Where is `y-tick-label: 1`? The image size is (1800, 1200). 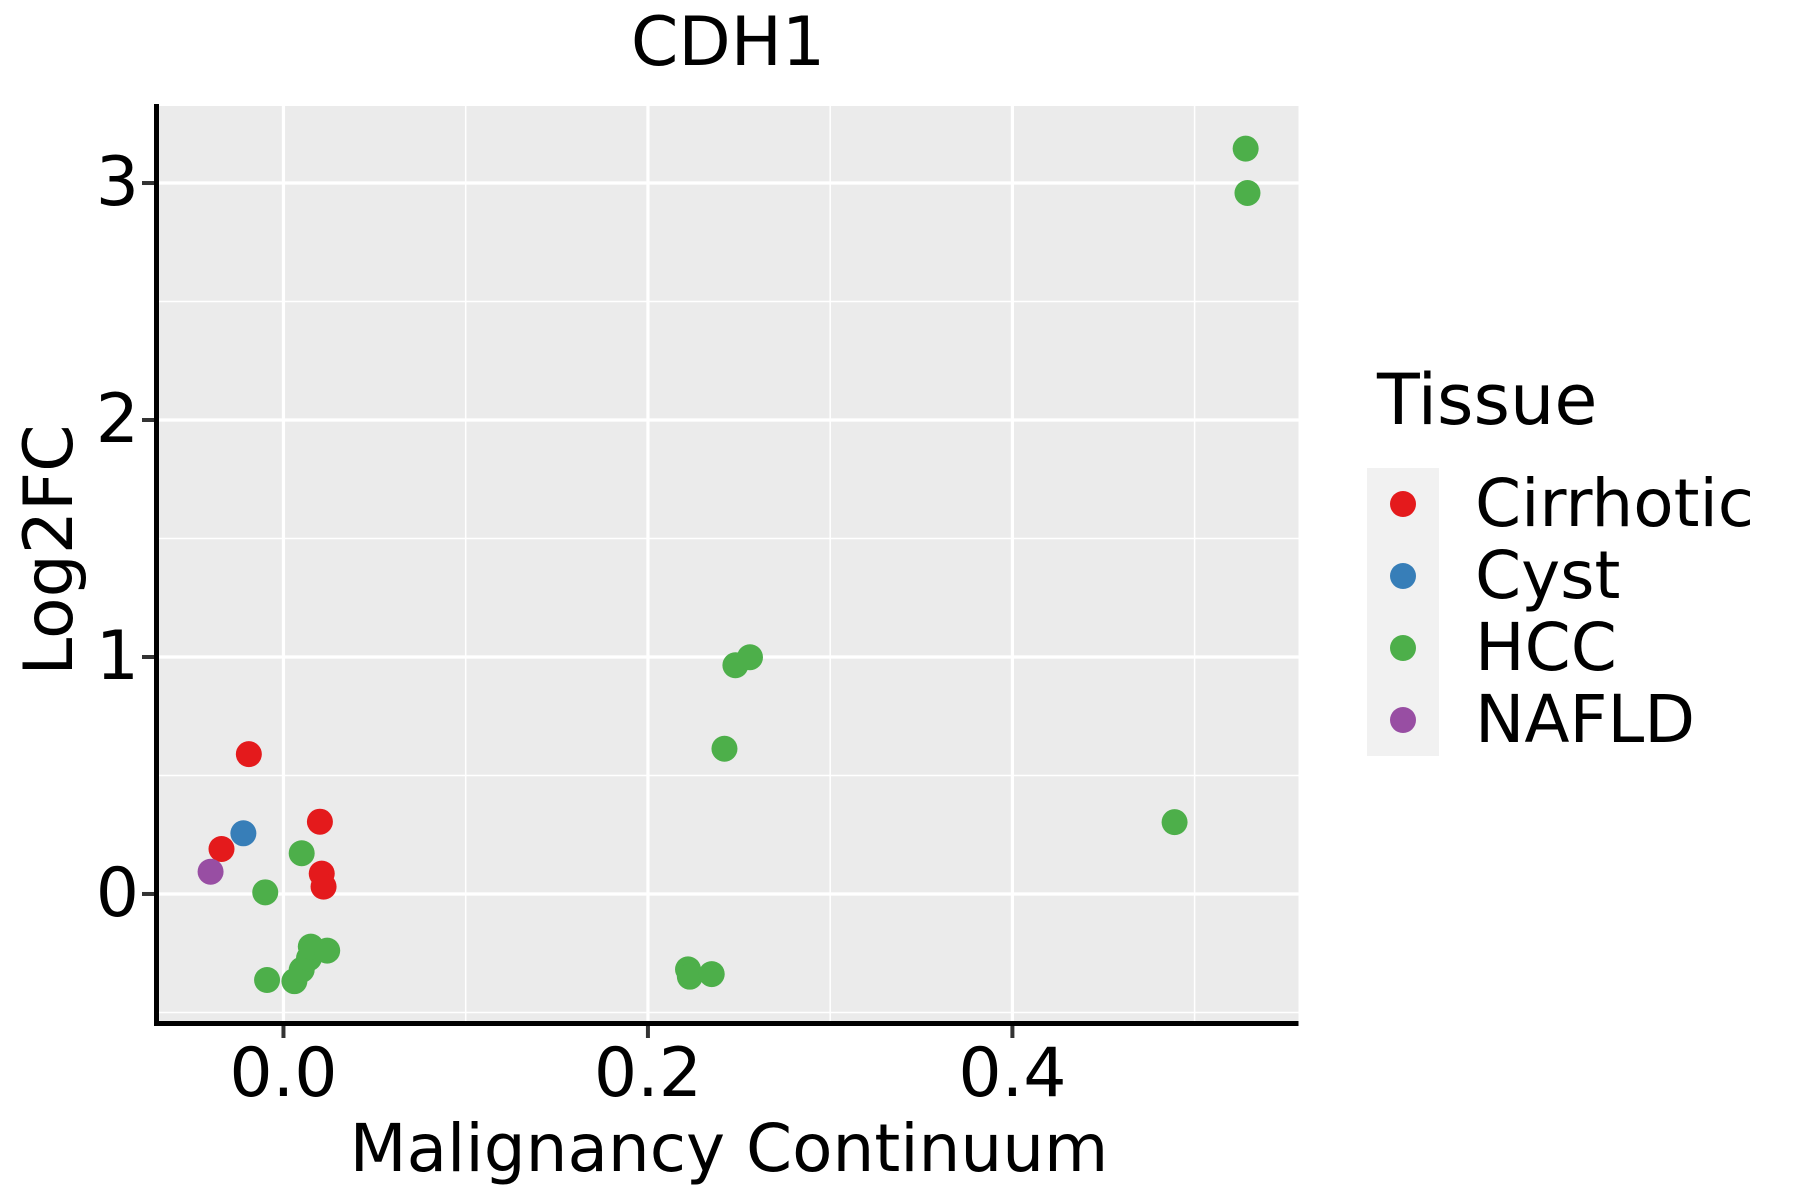
y-tick-label: 1 is located at coordinates (117, 656).